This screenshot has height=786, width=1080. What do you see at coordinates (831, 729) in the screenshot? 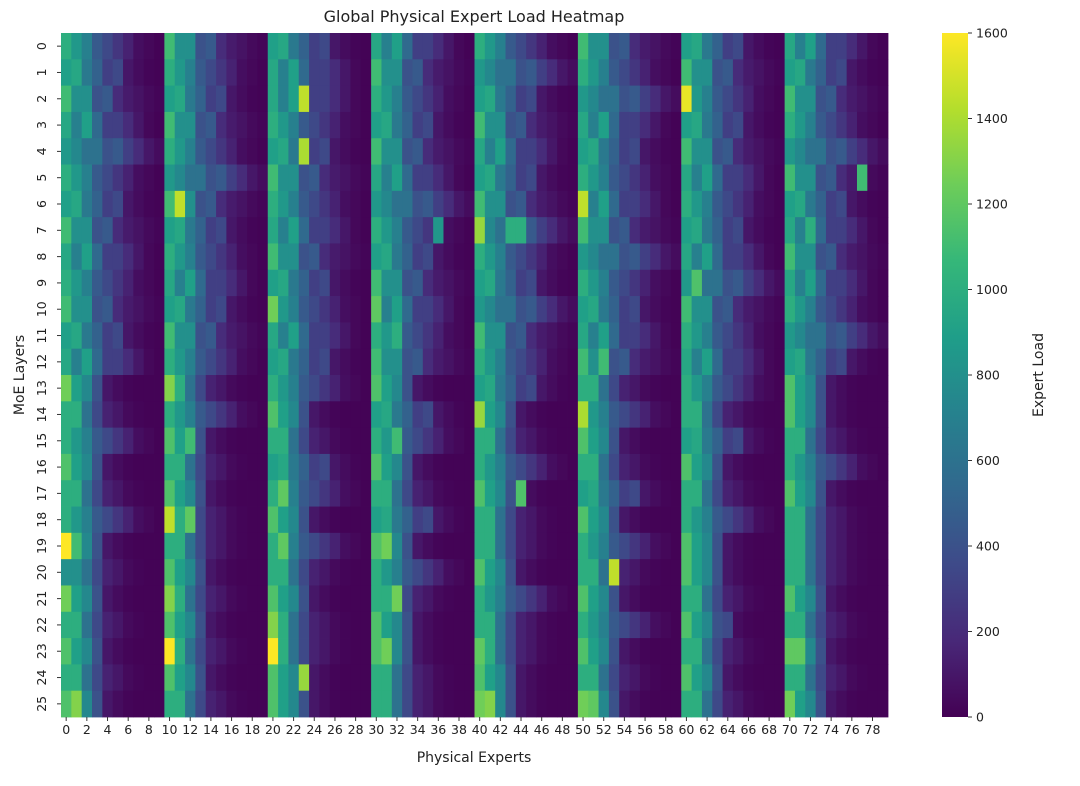
I see `x-tick-label: 74` at bounding box center [831, 729].